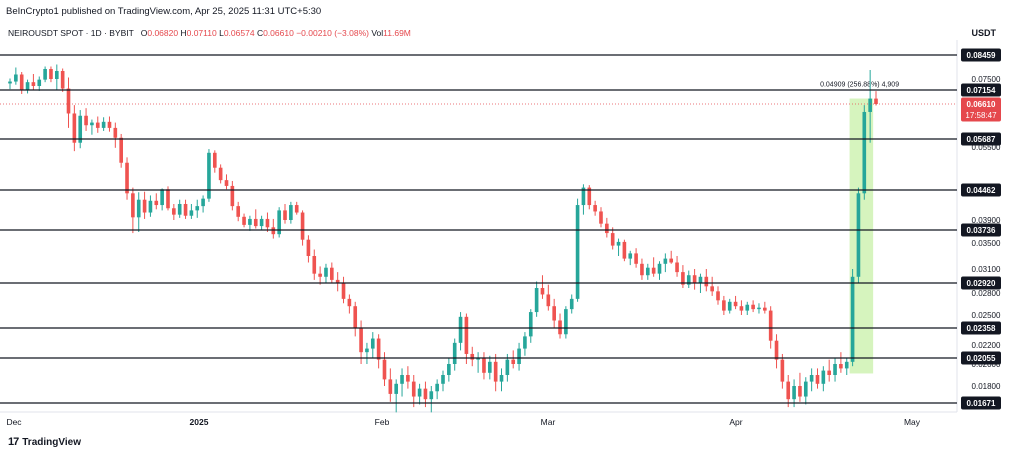 This screenshot has width=1024, height=454. I want to click on ohlc-open: O0.06820, so click(159, 33).